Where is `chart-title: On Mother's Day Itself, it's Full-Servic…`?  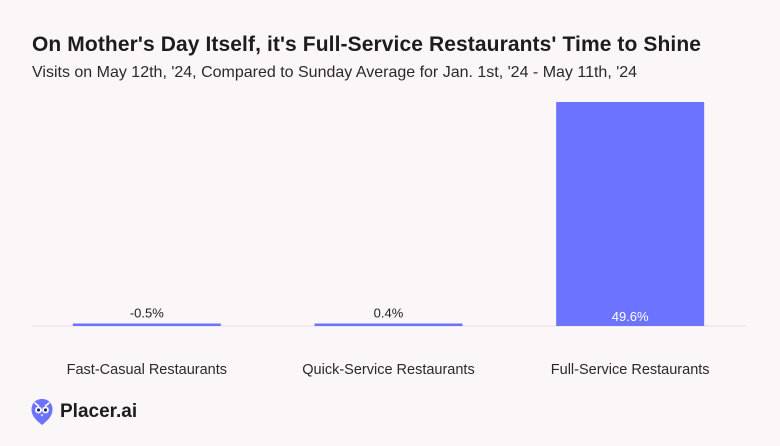
chart-title: On Mother's Day Itself, it's Full-Servic… is located at coordinates (367, 44).